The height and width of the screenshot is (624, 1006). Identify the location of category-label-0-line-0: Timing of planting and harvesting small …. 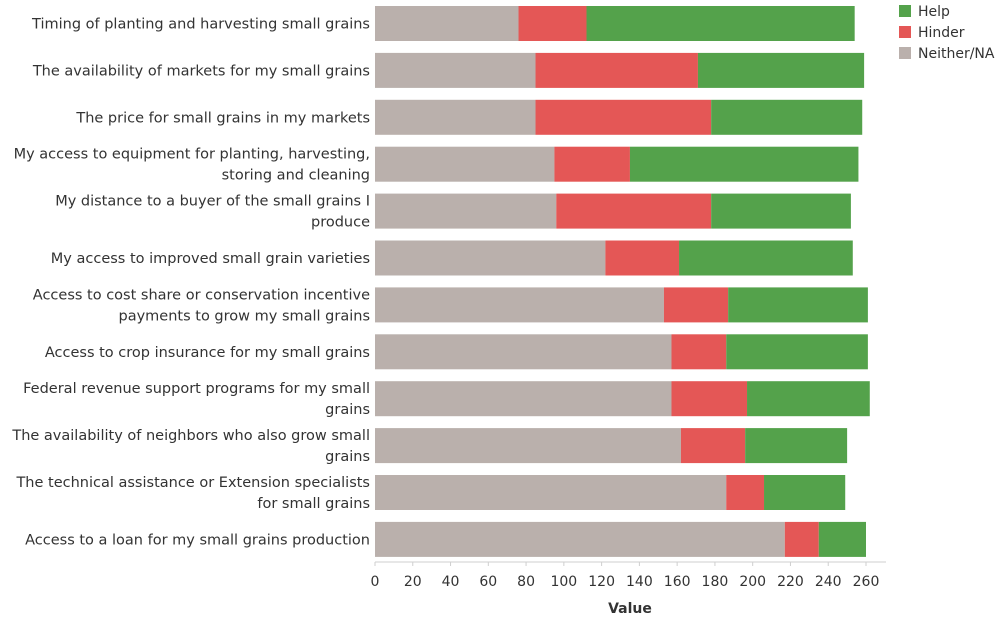
(200, 25).